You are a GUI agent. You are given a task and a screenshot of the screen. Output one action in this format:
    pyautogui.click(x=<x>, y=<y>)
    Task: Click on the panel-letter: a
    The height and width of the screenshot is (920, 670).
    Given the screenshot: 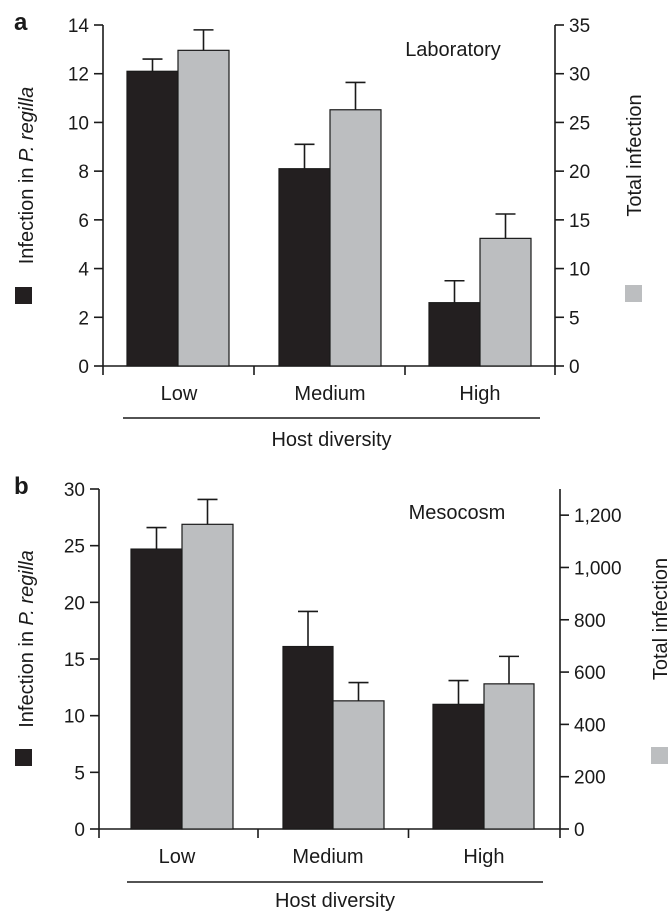 What is the action you would take?
    pyautogui.click(x=21, y=22)
    